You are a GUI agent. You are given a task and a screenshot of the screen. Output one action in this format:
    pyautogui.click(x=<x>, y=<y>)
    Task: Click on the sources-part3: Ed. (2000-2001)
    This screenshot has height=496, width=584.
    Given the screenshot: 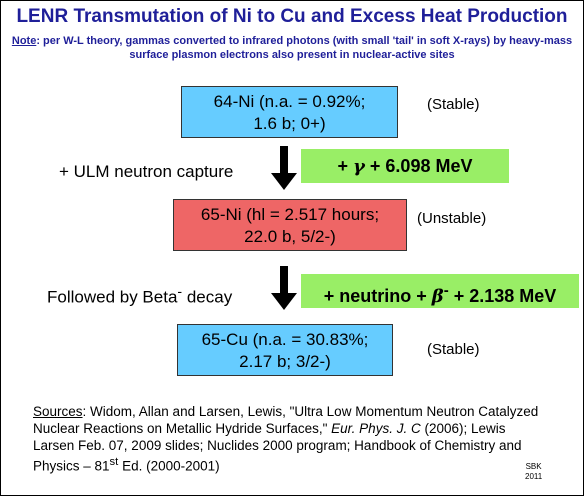 What is the action you would take?
    pyautogui.click(x=169, y=466)
    